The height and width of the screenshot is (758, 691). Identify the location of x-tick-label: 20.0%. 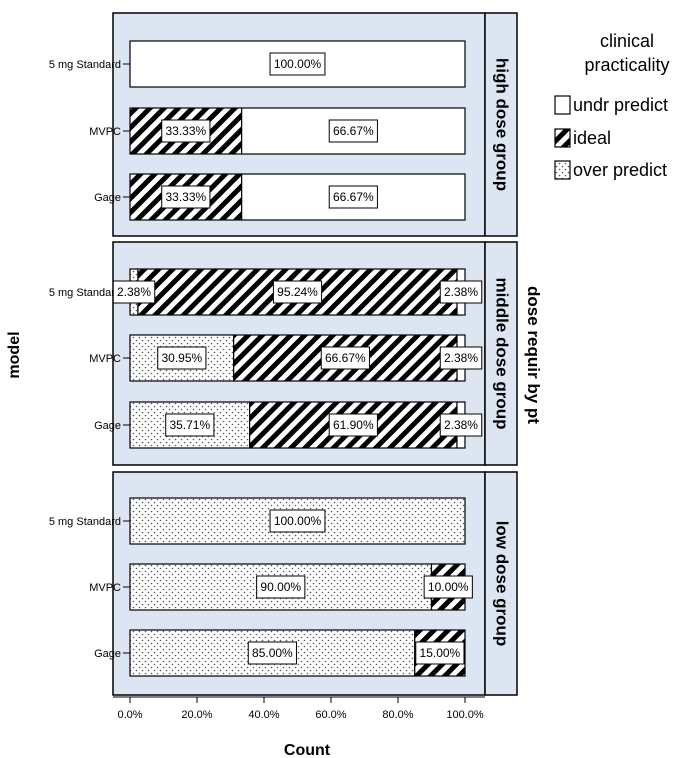
(196, 715).